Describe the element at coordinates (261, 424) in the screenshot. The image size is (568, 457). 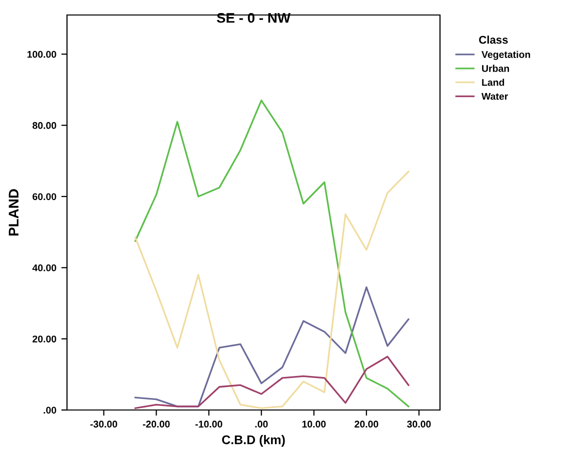
I see `x-tick-label: .00` at that location.